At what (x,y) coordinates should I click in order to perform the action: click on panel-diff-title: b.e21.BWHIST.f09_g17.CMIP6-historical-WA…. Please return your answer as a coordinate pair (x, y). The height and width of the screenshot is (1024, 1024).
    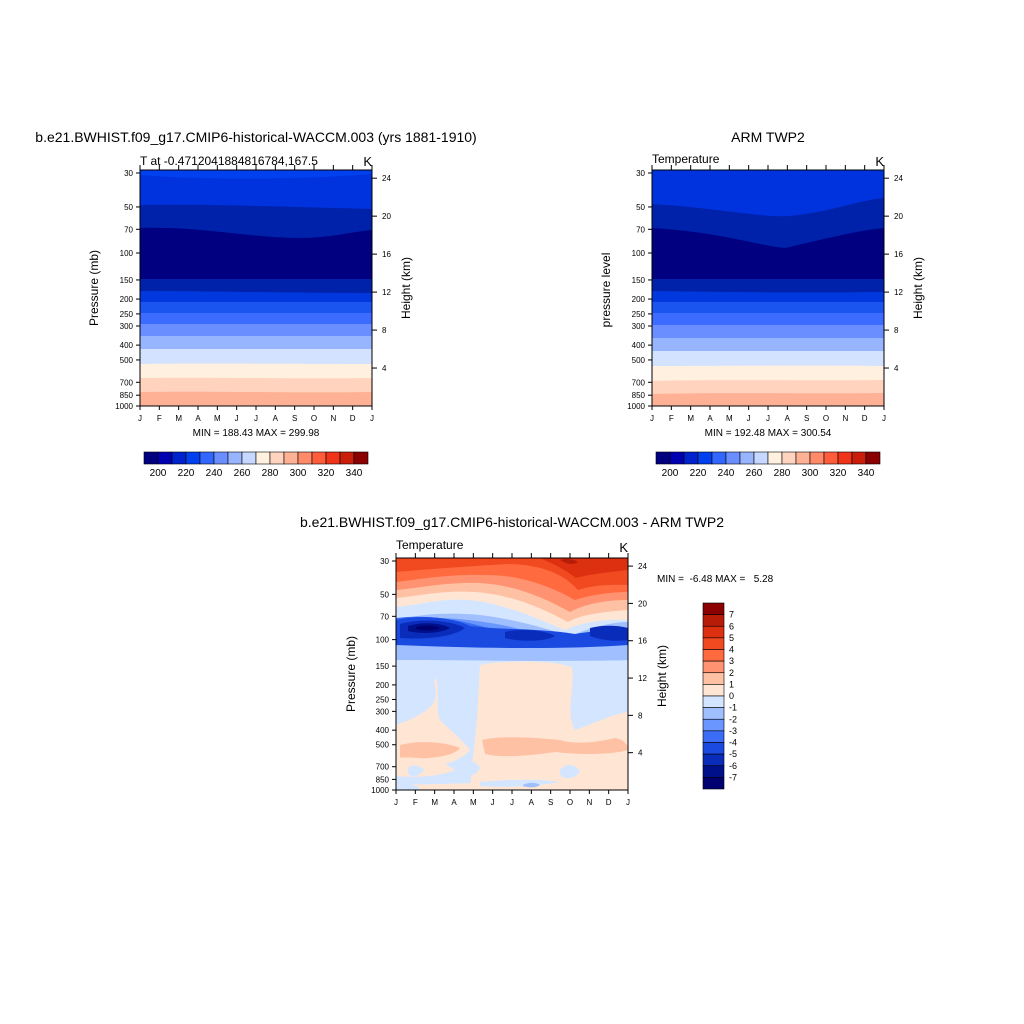
    Looking at the image, I should click on (512, 522).